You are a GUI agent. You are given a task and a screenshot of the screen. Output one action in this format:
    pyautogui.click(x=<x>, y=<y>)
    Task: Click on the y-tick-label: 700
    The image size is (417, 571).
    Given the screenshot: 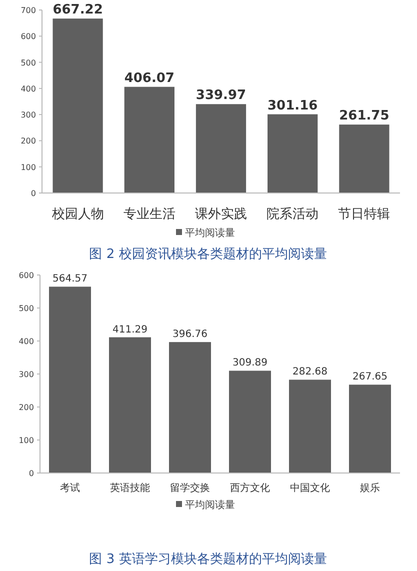 What is the action you would take?
    pyautogui.click(x=28, y=10)
    